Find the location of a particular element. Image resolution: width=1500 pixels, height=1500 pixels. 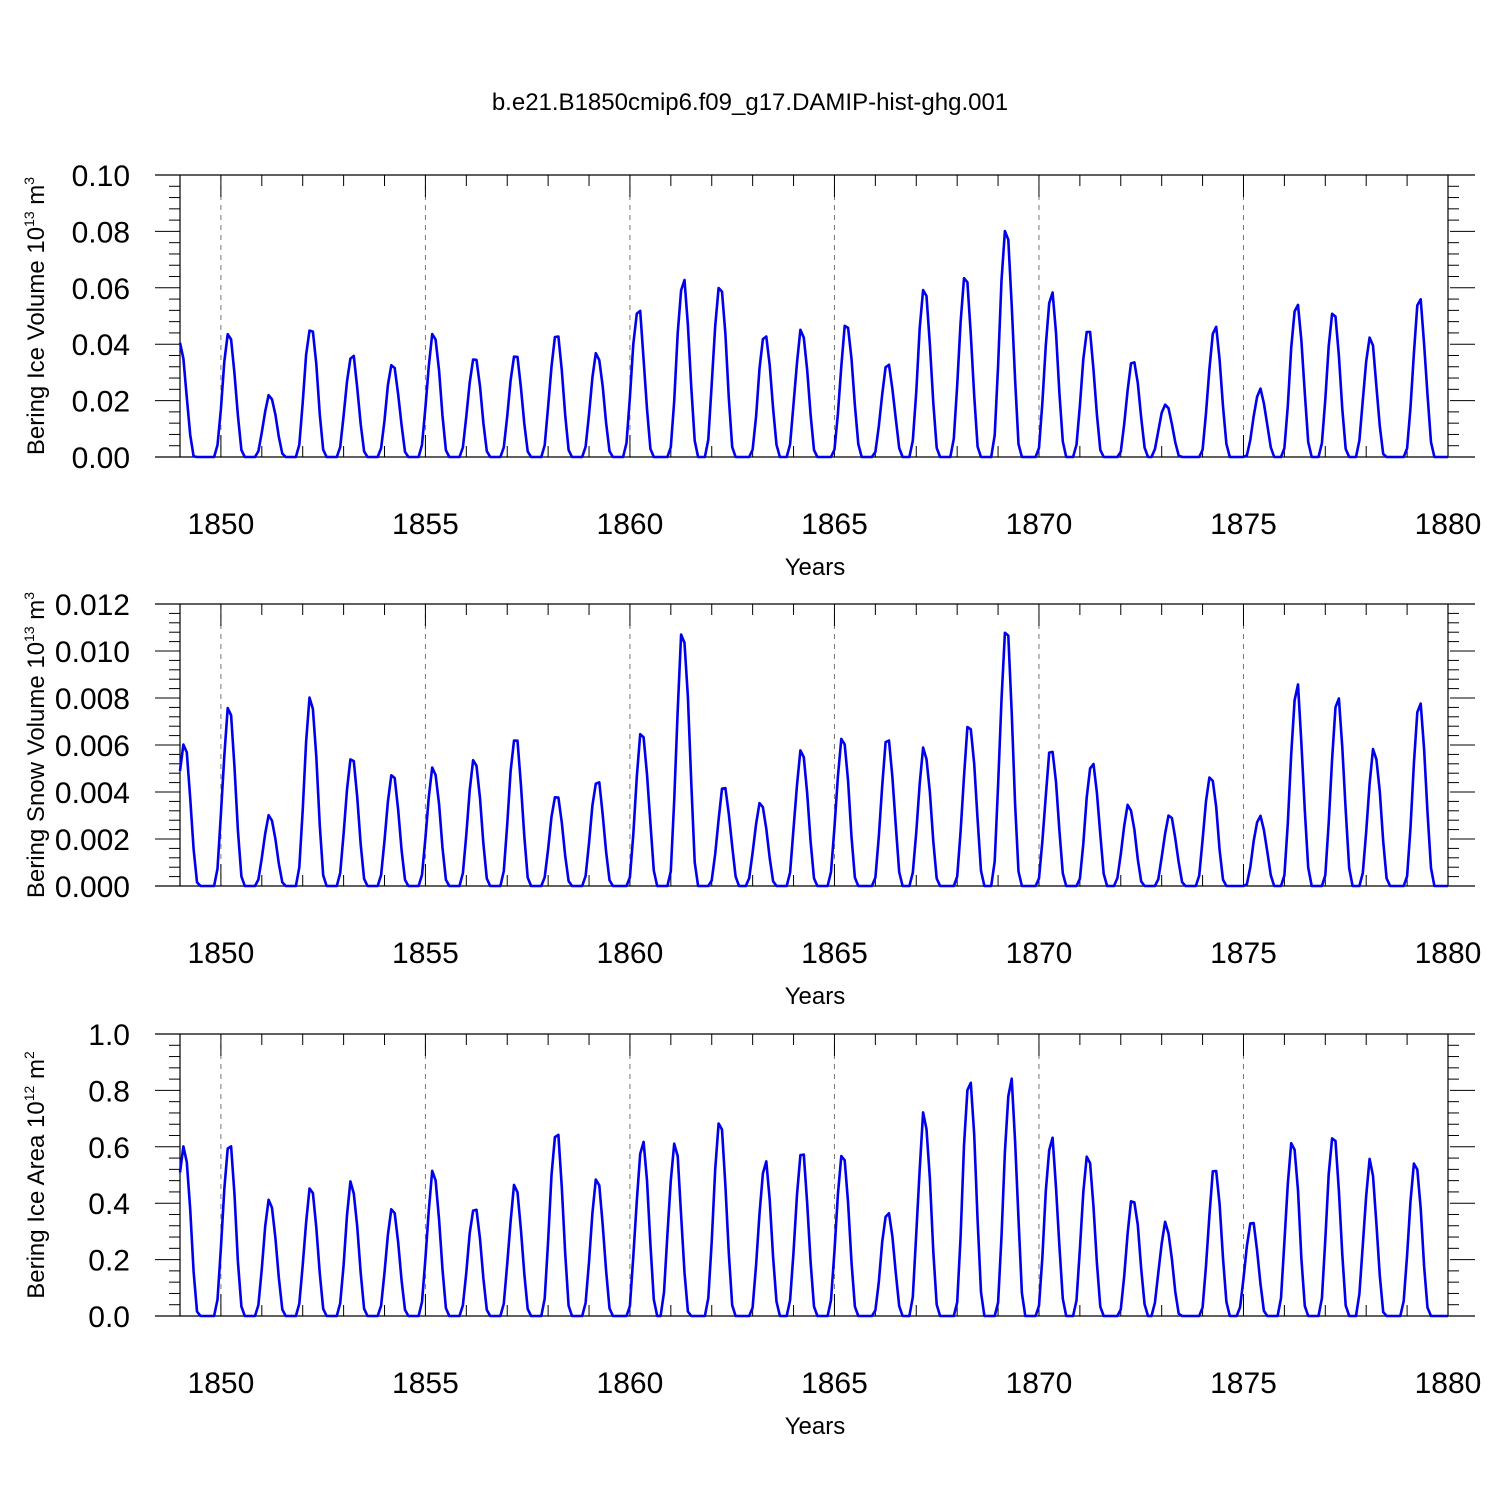

y-tick-label: 0.006 is located at coordinates (92, 746).